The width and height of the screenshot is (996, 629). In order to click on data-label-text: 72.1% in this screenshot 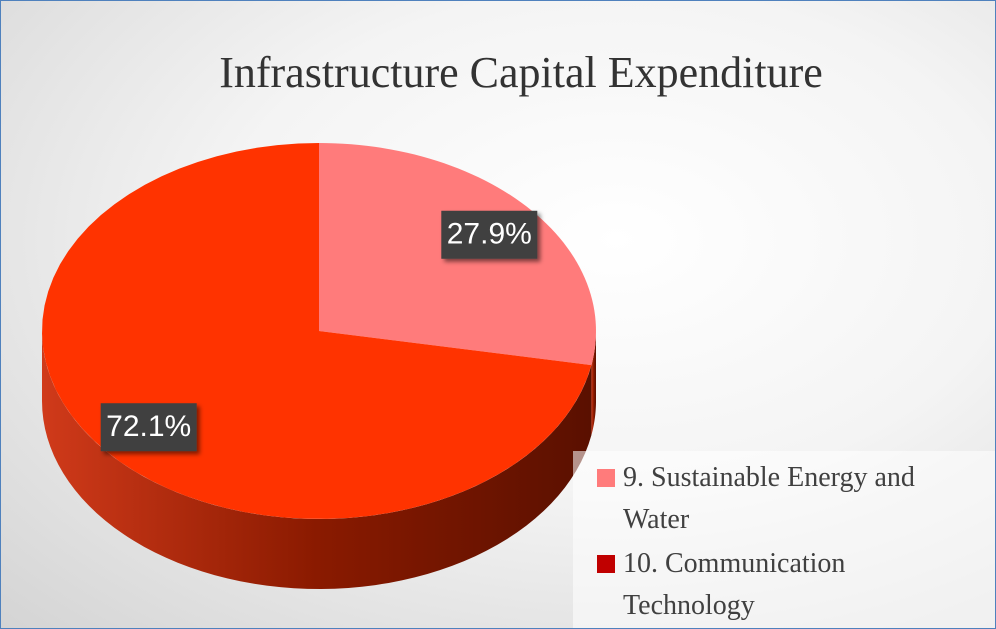, I will do `click(148, 426)`.